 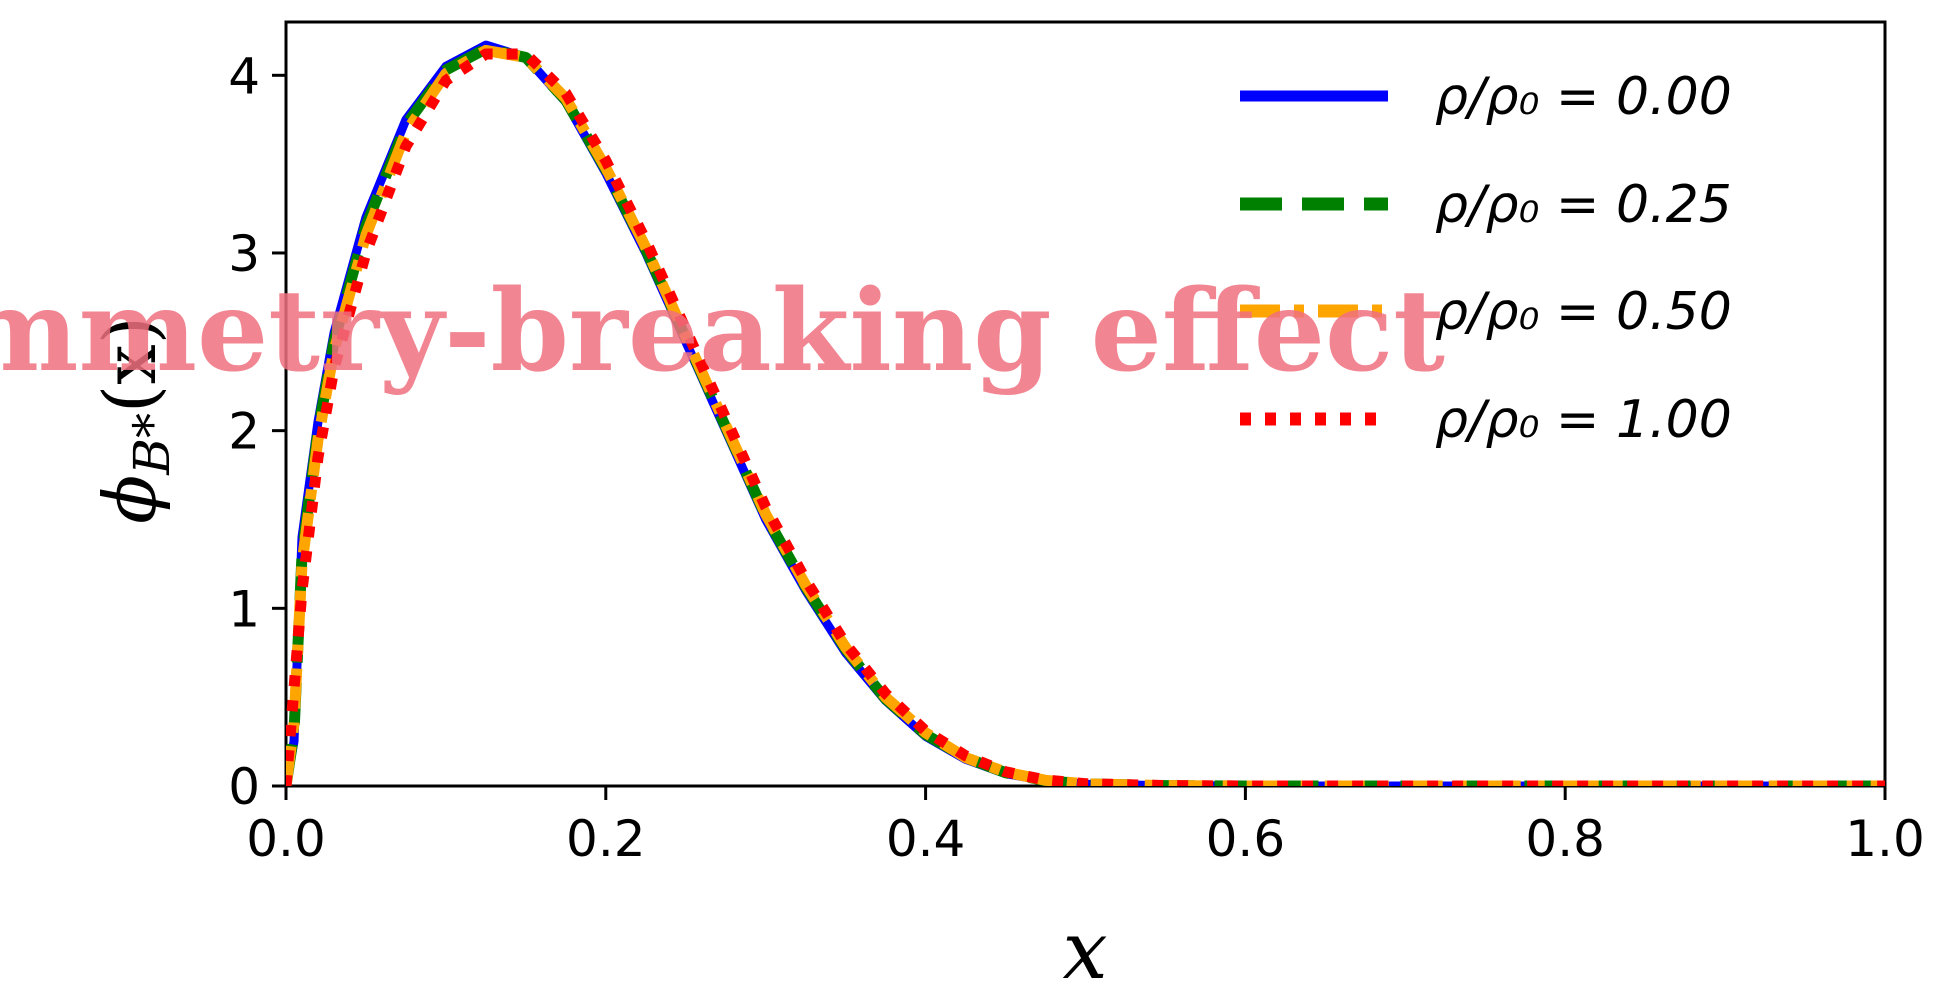 What do you see at coordinates (1583, 420) in the screenshot?
I see `legend-label-3: ρ/ρ₀ = 1.00` at bounding box center [1583, 420].